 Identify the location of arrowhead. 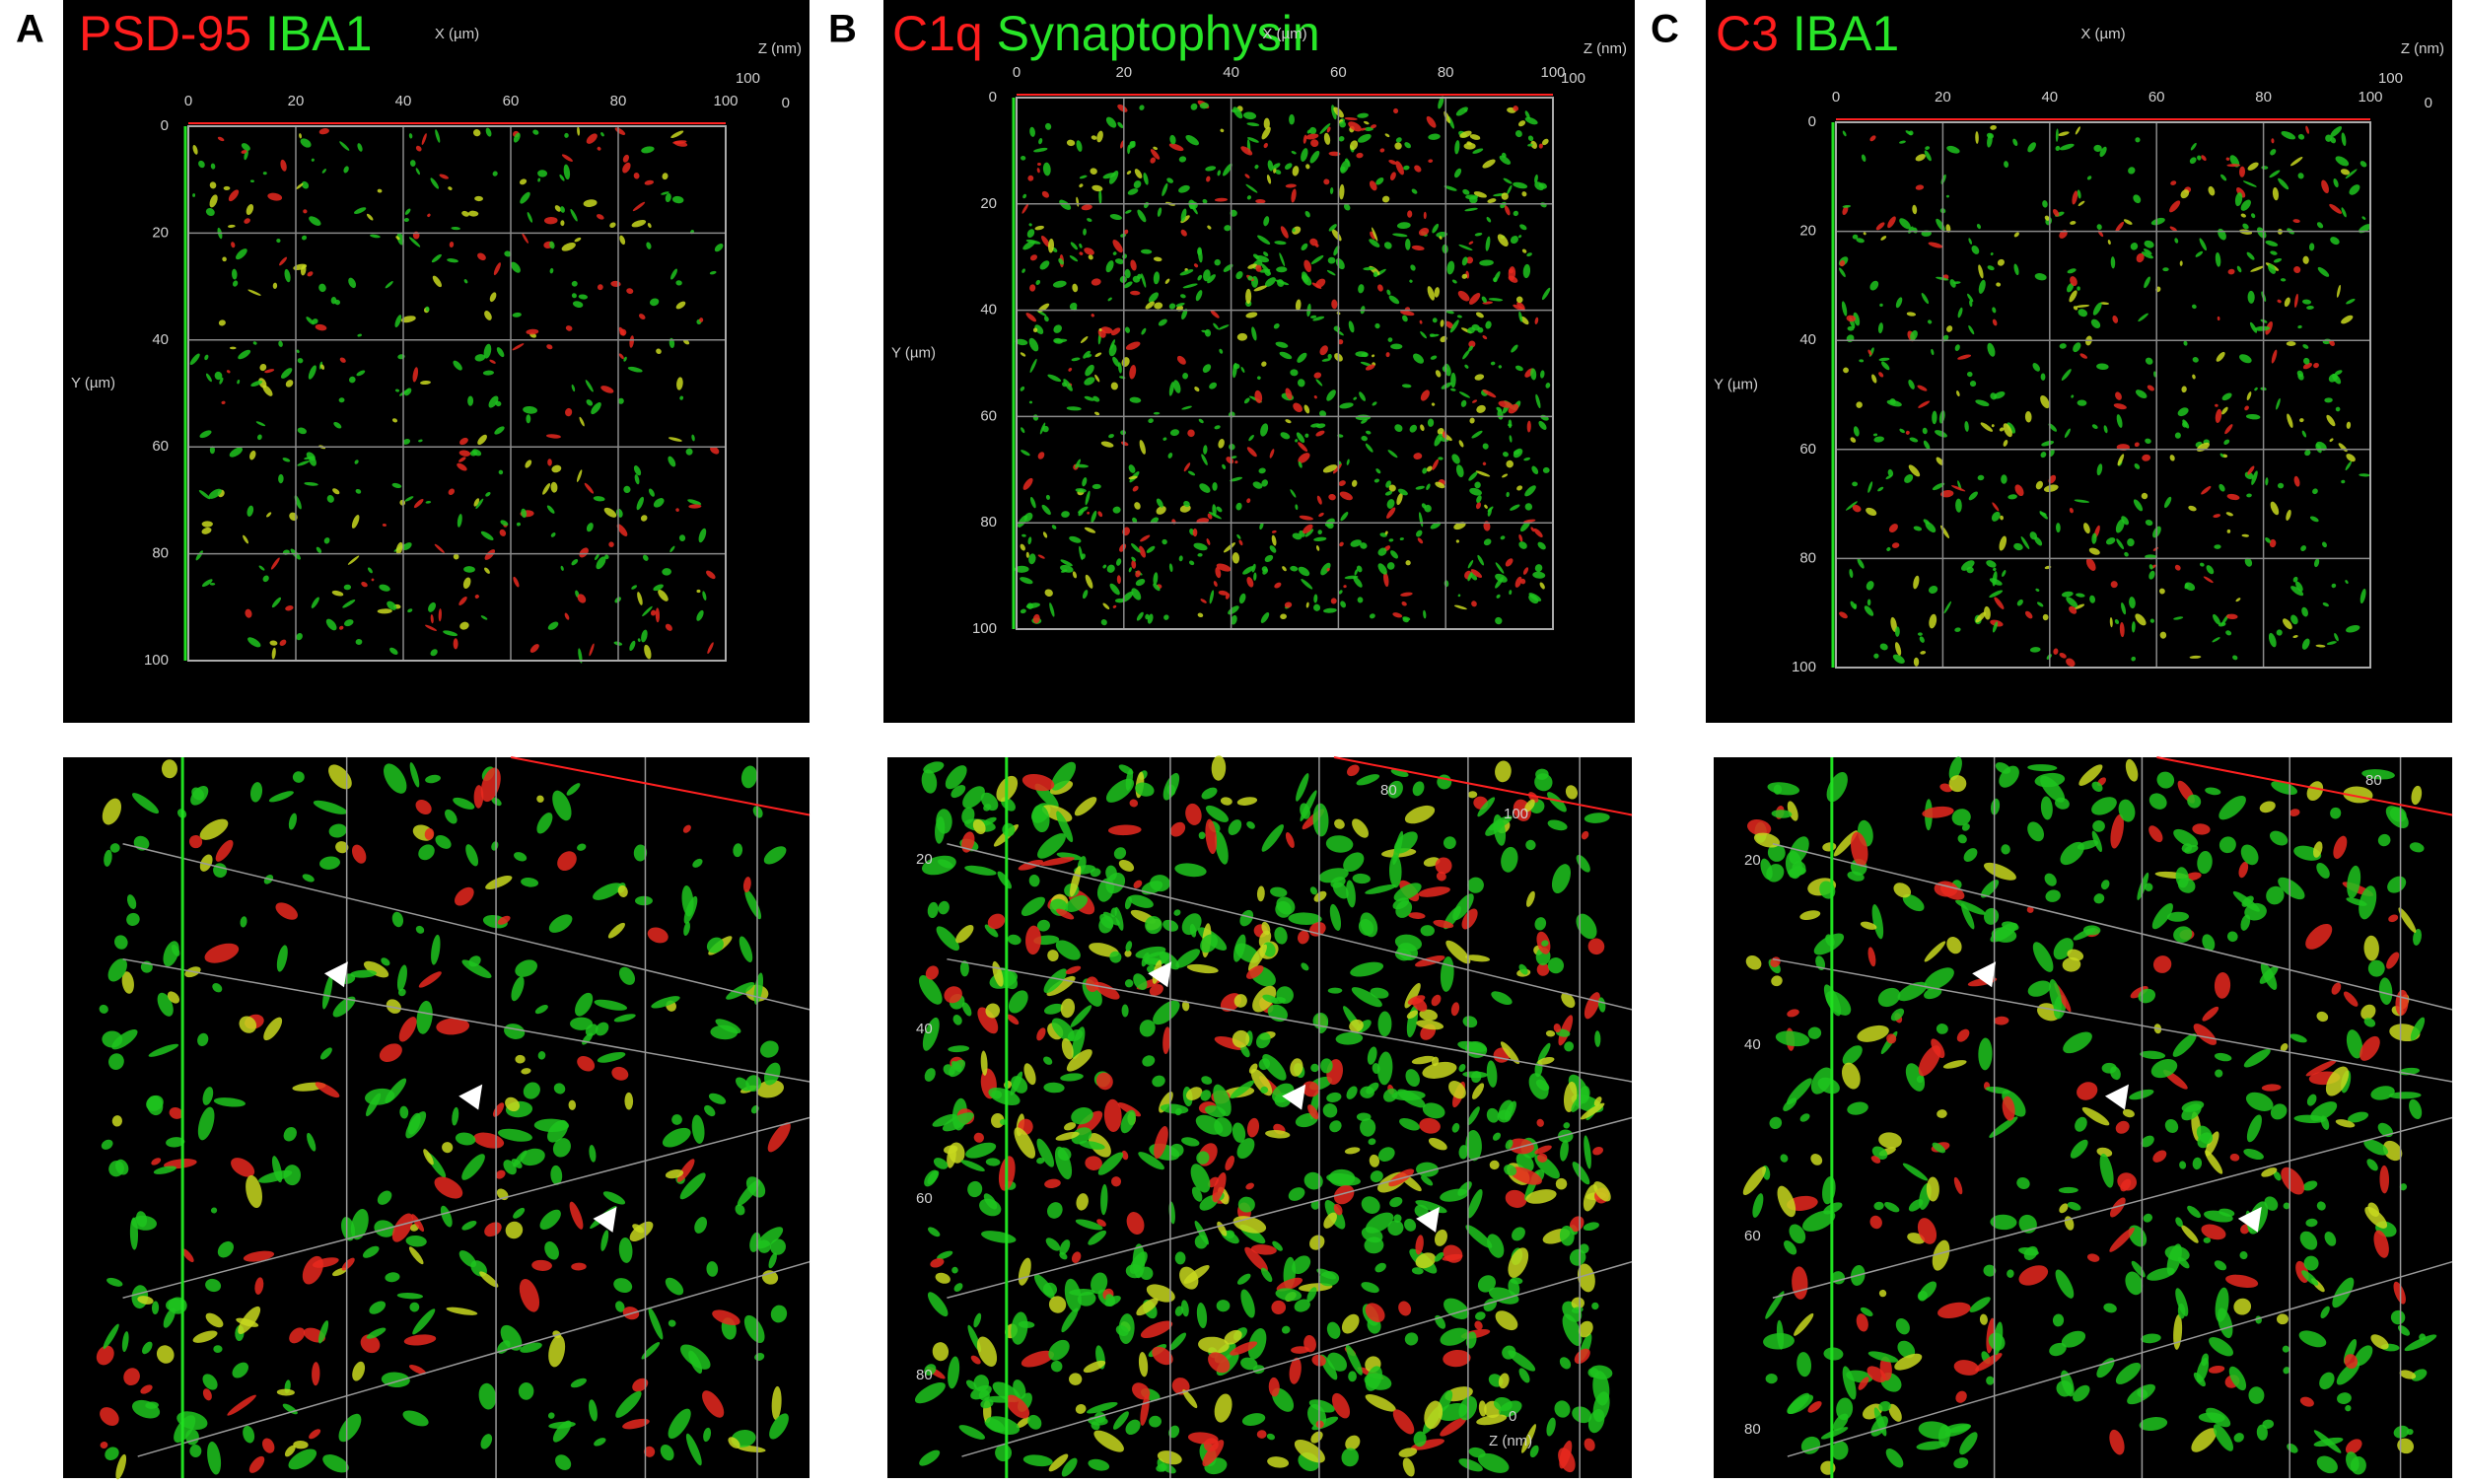
(471, 1097).